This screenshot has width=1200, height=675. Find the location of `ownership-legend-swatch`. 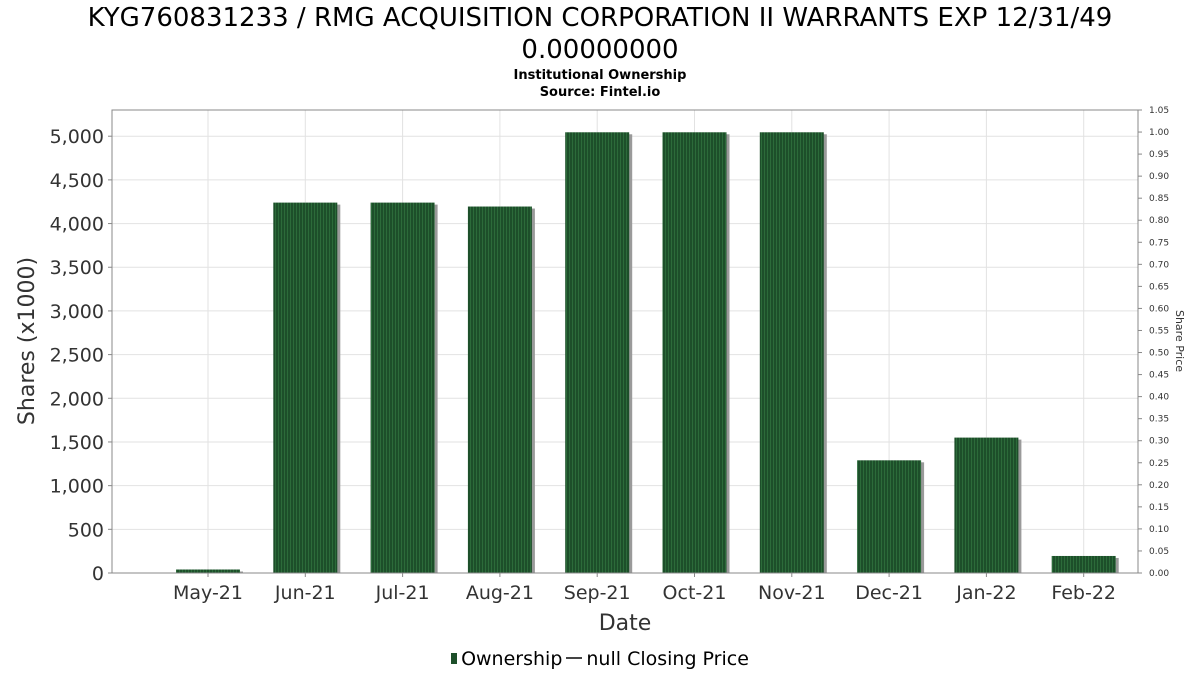

ownership-legend-swatch is located at coordinates (454, 658).